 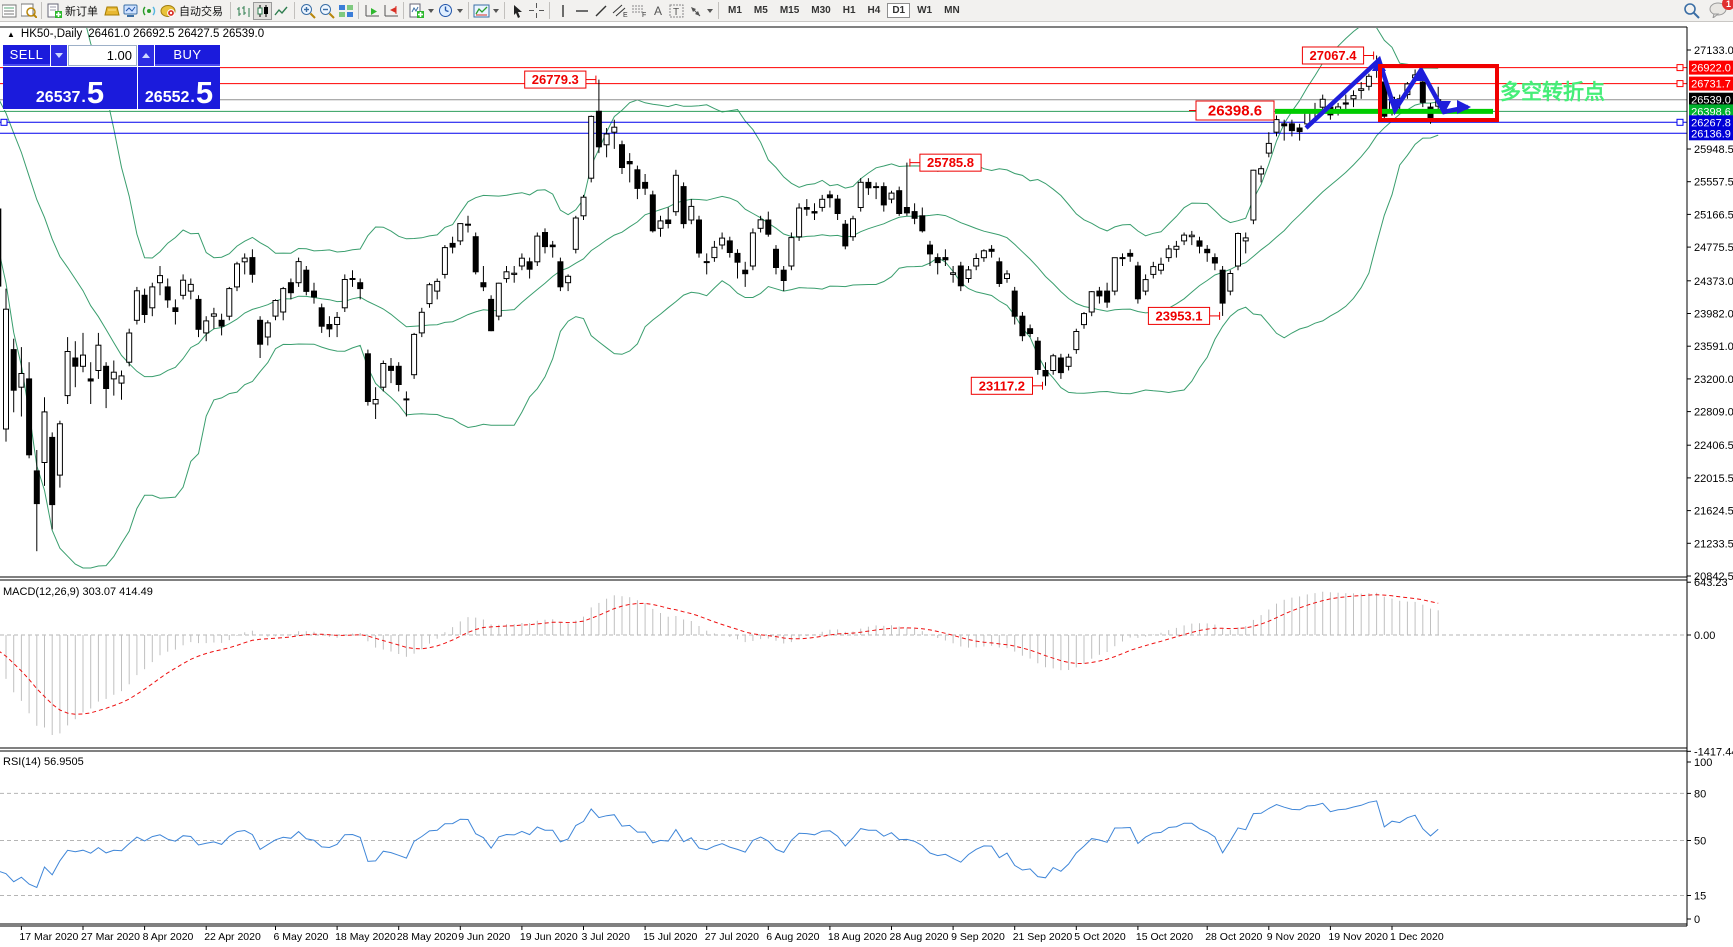 What do you see at coordinates (201, 11) in the screenshot?
I see `auto-trading-button: 自动交易` at bounding box center [201, 11].